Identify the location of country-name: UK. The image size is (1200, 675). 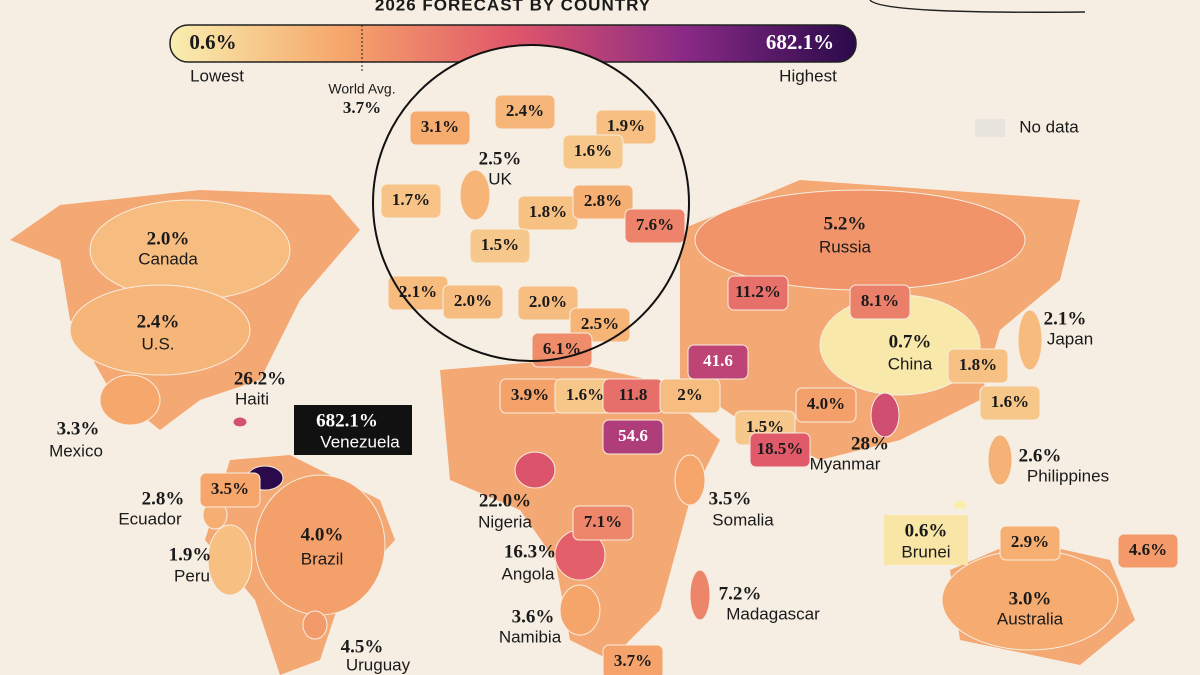
(500, 178).